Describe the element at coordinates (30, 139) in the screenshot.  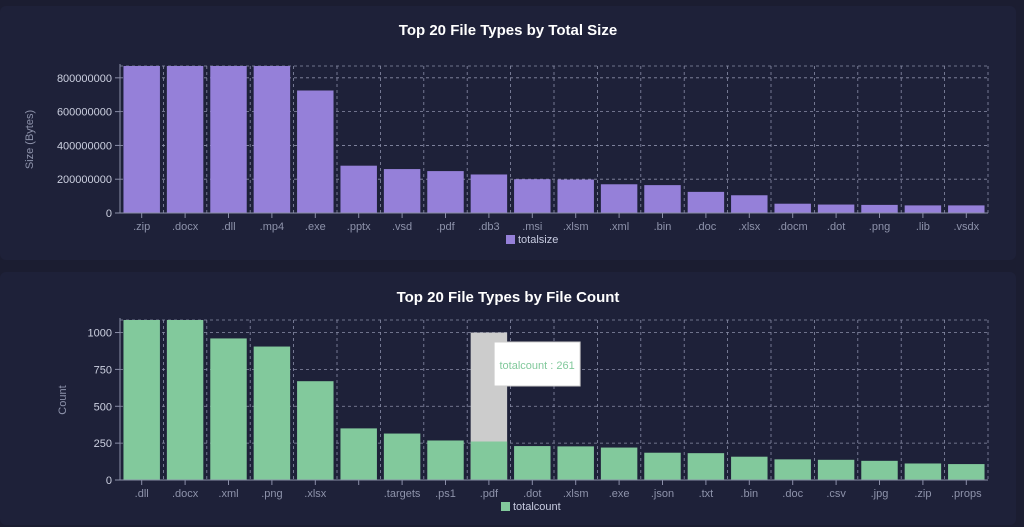
I see `y-axis-title: Size (Bytes)` at that location.